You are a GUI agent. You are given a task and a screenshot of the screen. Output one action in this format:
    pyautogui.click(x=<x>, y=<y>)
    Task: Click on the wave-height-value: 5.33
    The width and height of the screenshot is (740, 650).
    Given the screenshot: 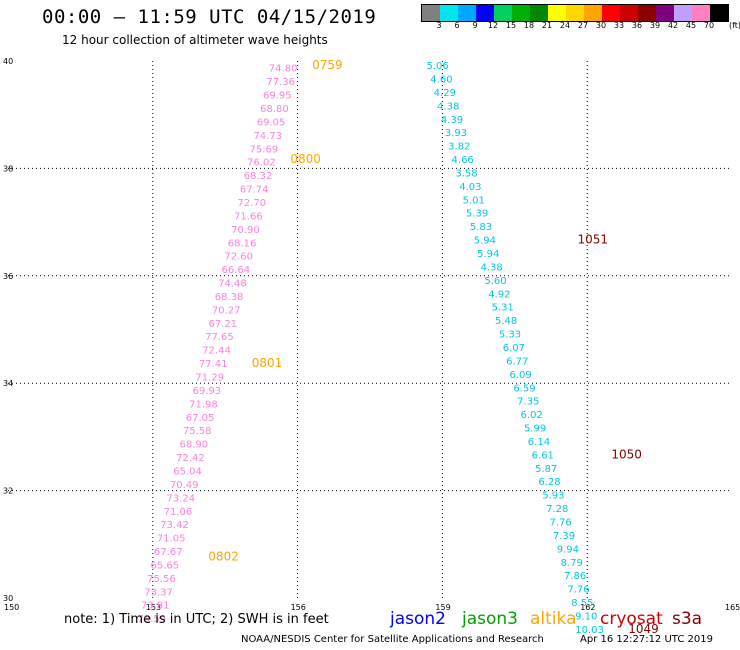 What is the action you would take?
    pyautogui.click(x=510, y=335)
    